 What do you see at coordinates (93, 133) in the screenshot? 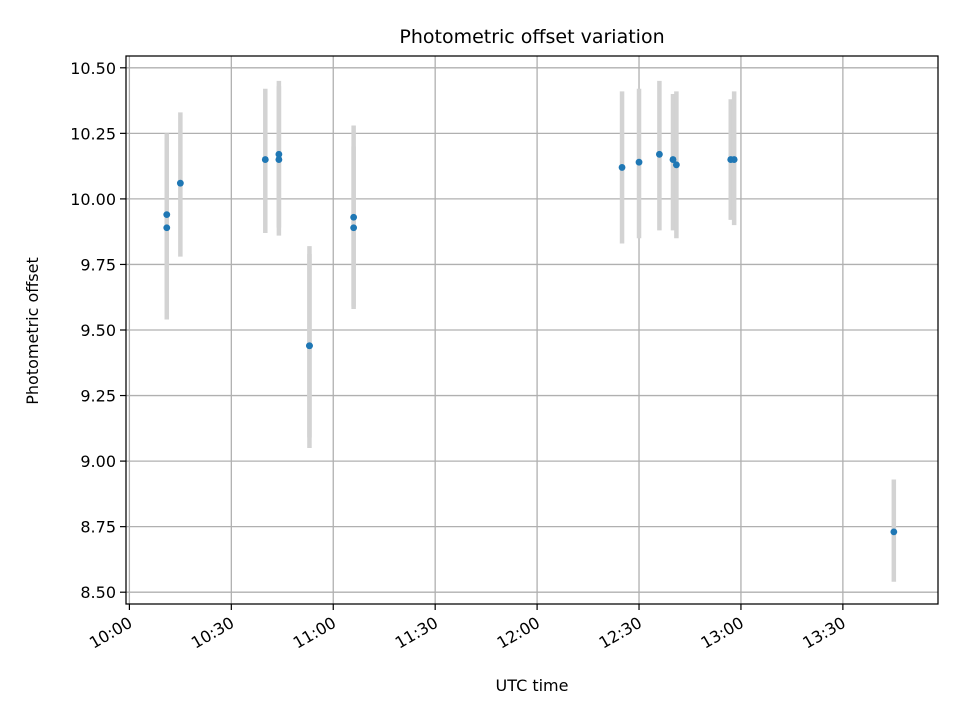
I see `y-tick-label: 10.25` at bounding box center [93, 133].